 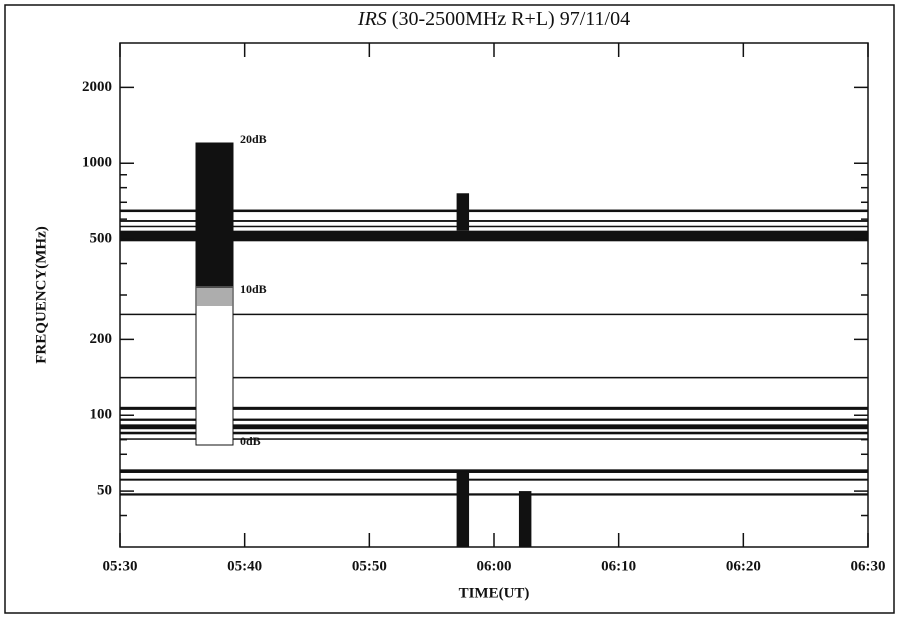 I want to click on y-tick-label: 200, so click(x=101, y=339).